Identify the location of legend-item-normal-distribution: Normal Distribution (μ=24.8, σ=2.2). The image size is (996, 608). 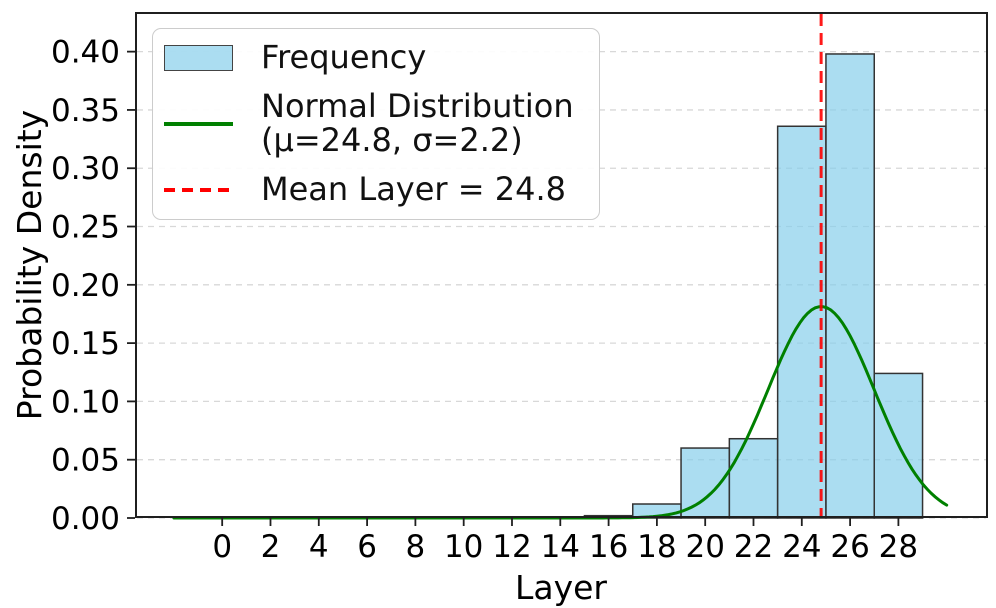
(376, 123).